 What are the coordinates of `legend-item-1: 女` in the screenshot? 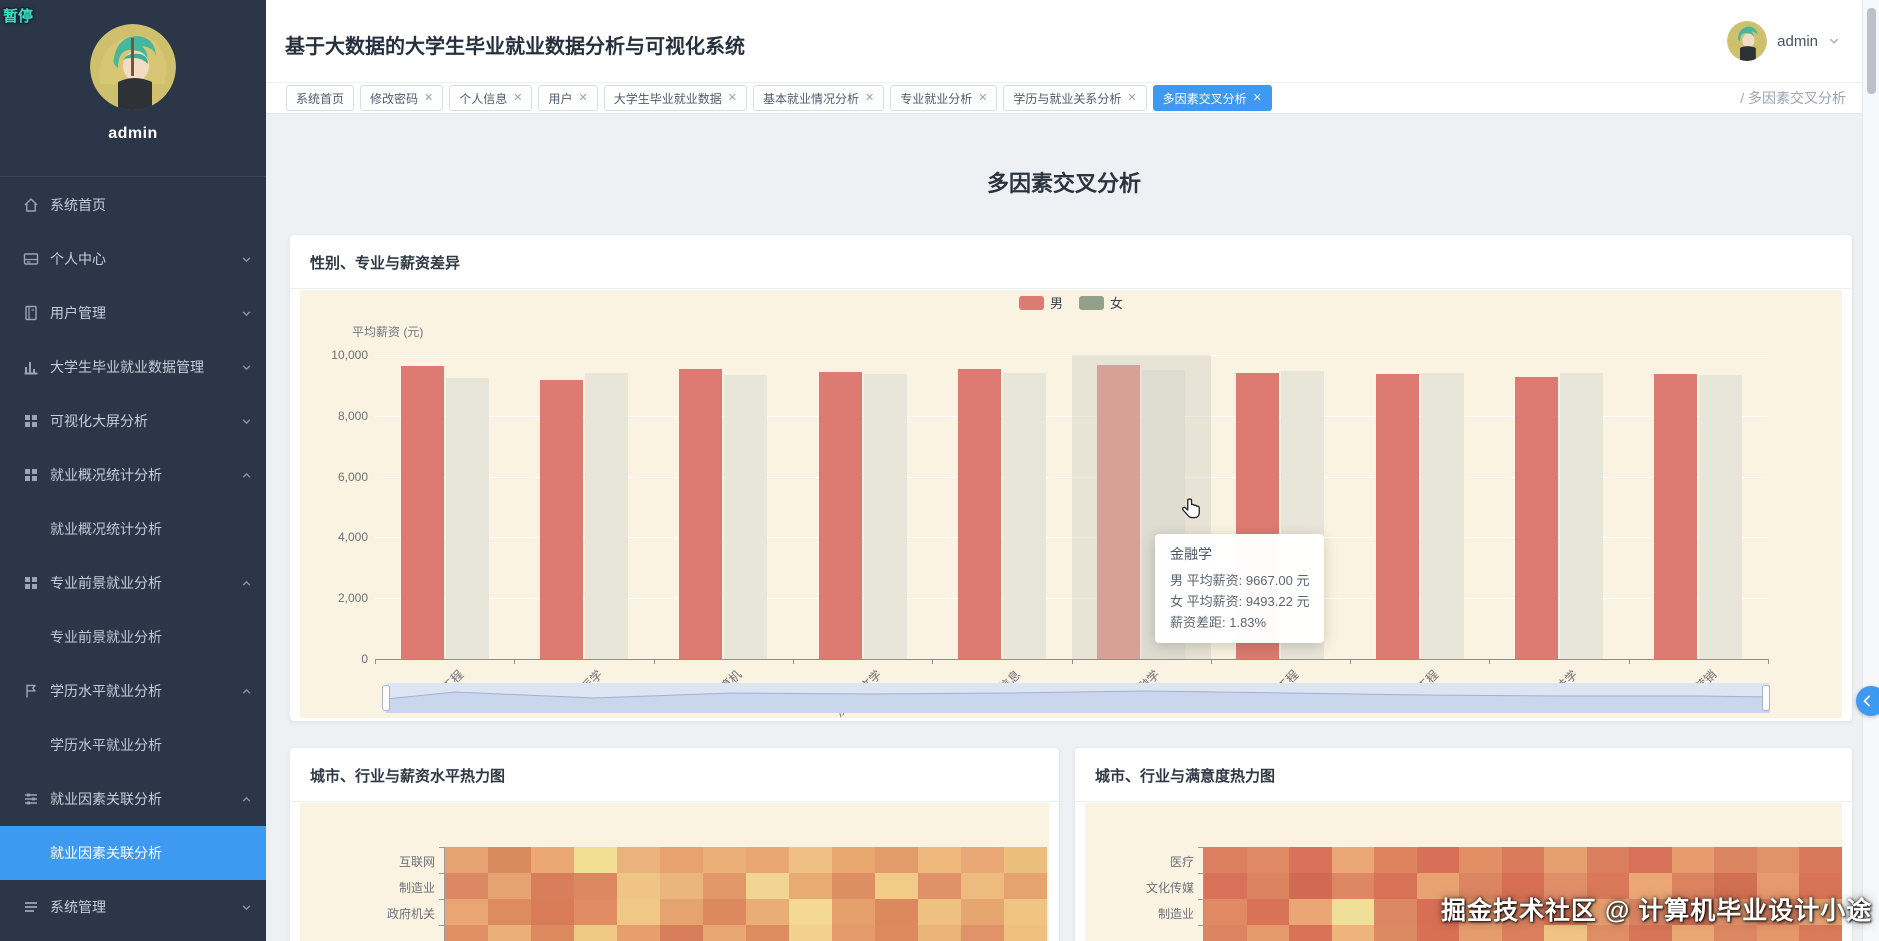 It's located at (1101, 302).